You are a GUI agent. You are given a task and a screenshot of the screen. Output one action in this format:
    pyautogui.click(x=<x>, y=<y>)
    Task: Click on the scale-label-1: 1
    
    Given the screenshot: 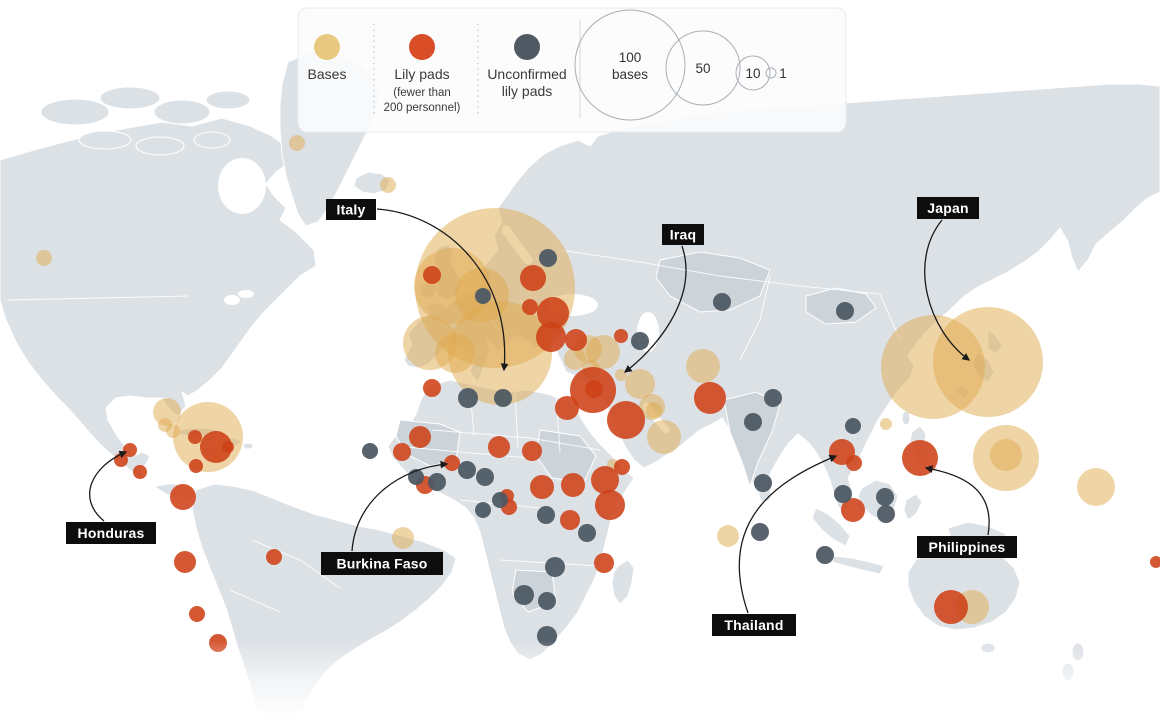 What is the action you would take?
    pyautogui.click(x=783, y=73)
    